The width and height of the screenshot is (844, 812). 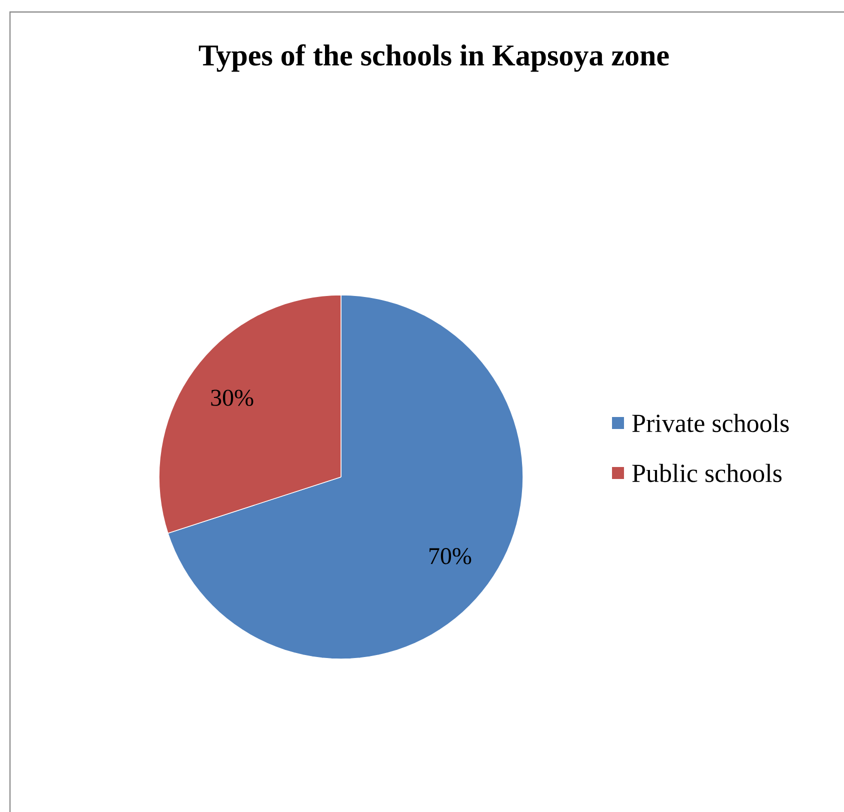 I want to click on legend-label: Public schools, so click(x=707, y=473).